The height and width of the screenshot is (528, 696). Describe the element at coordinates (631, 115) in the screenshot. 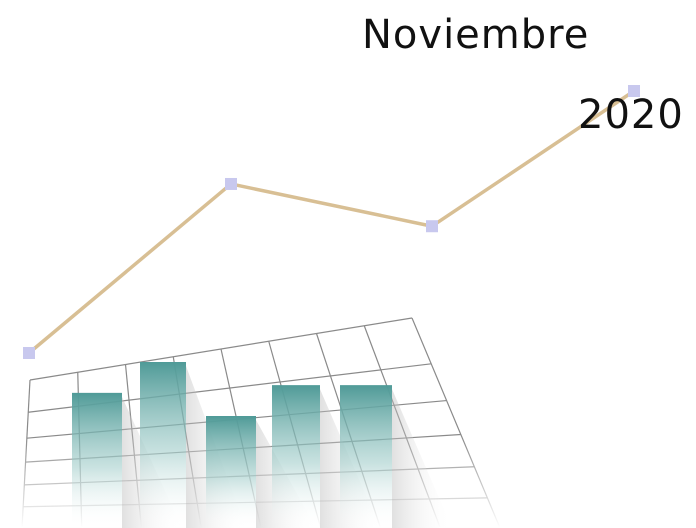

I see `title-year: 2020` at that location.